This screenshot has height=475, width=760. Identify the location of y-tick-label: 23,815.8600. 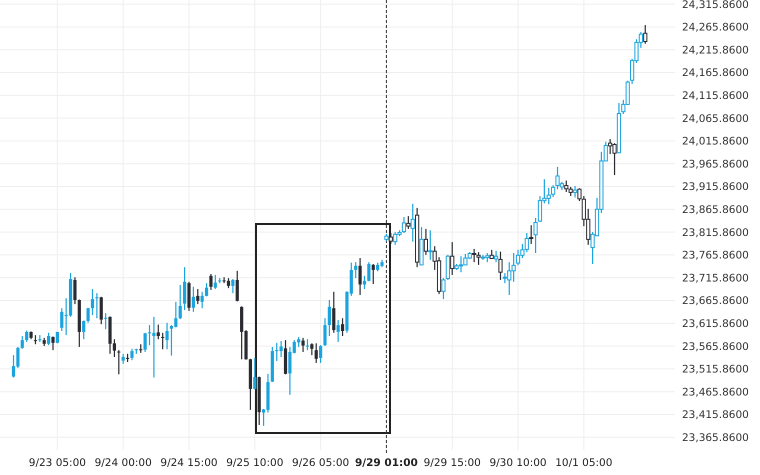
(715, 232).